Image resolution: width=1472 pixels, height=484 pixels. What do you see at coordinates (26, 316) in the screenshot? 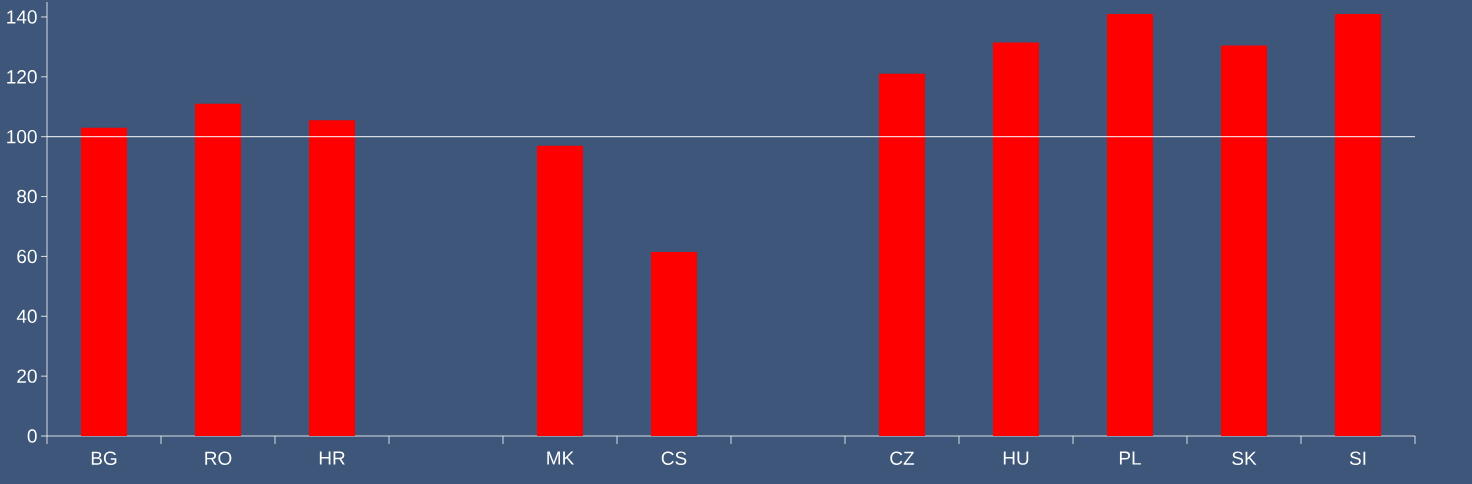
I see `y-tick-label: 40` at bounding box center [26, 316].